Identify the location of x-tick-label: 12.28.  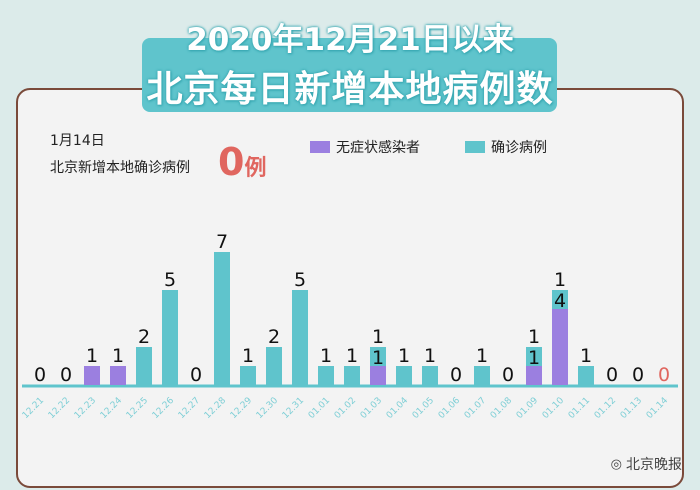
(215, 408).